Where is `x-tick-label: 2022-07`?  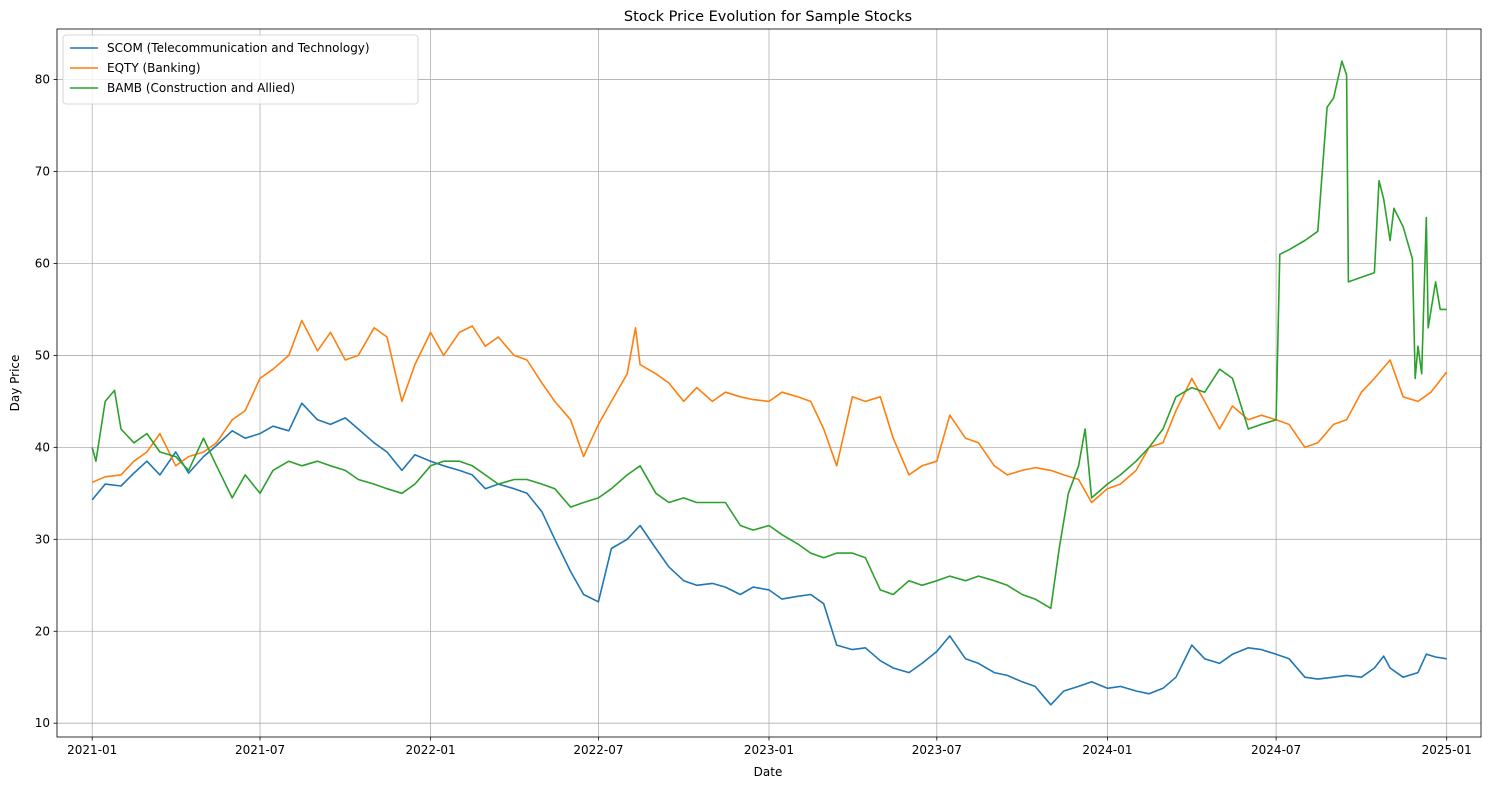 x-tick-label: 2022-07 is located at coordinates (598, 750).